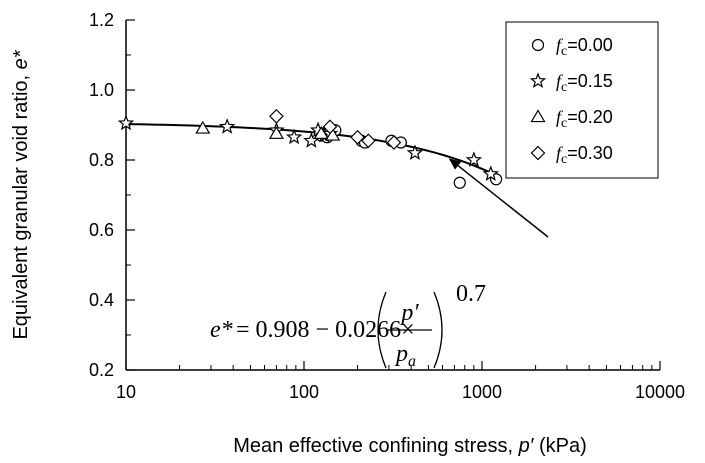 The height and width of the screenshot is (463, 705). I want to click on equation-left-paren, so click(382, 330).